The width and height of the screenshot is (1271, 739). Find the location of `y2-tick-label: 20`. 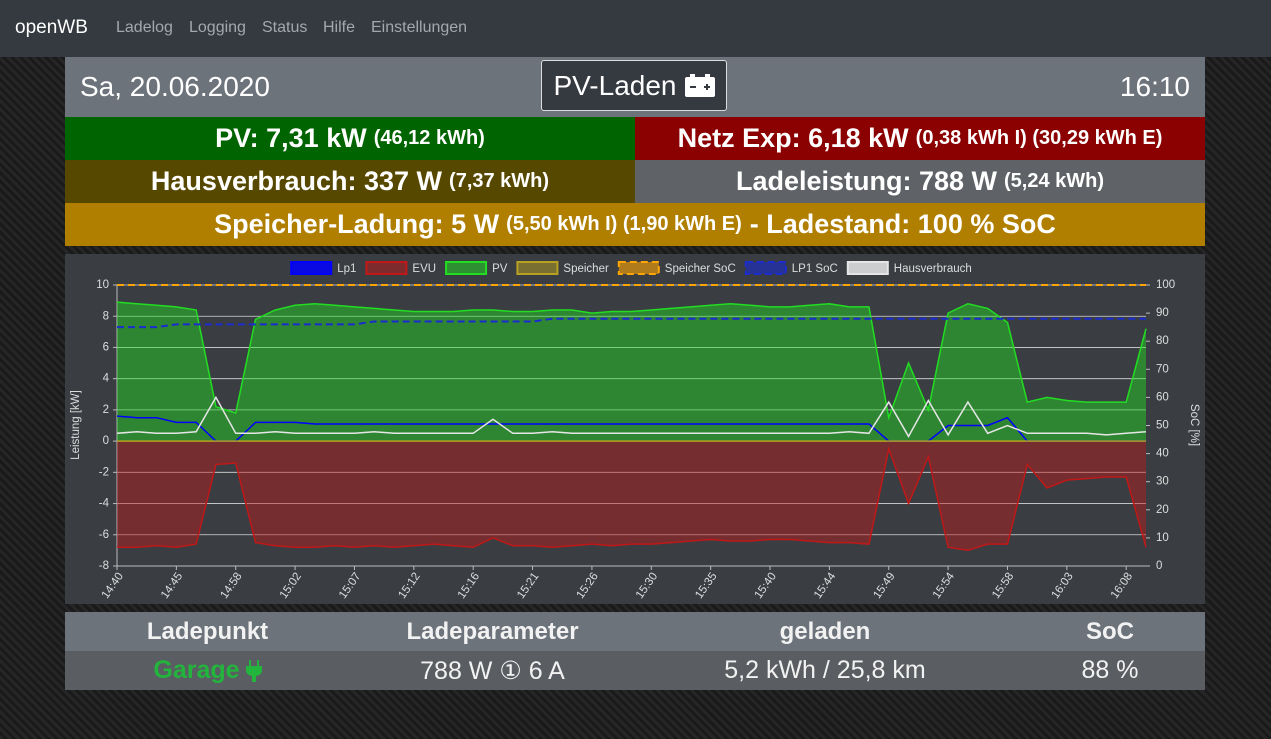

y2-tick-label: 20 is located at coordinates (1162, 510).